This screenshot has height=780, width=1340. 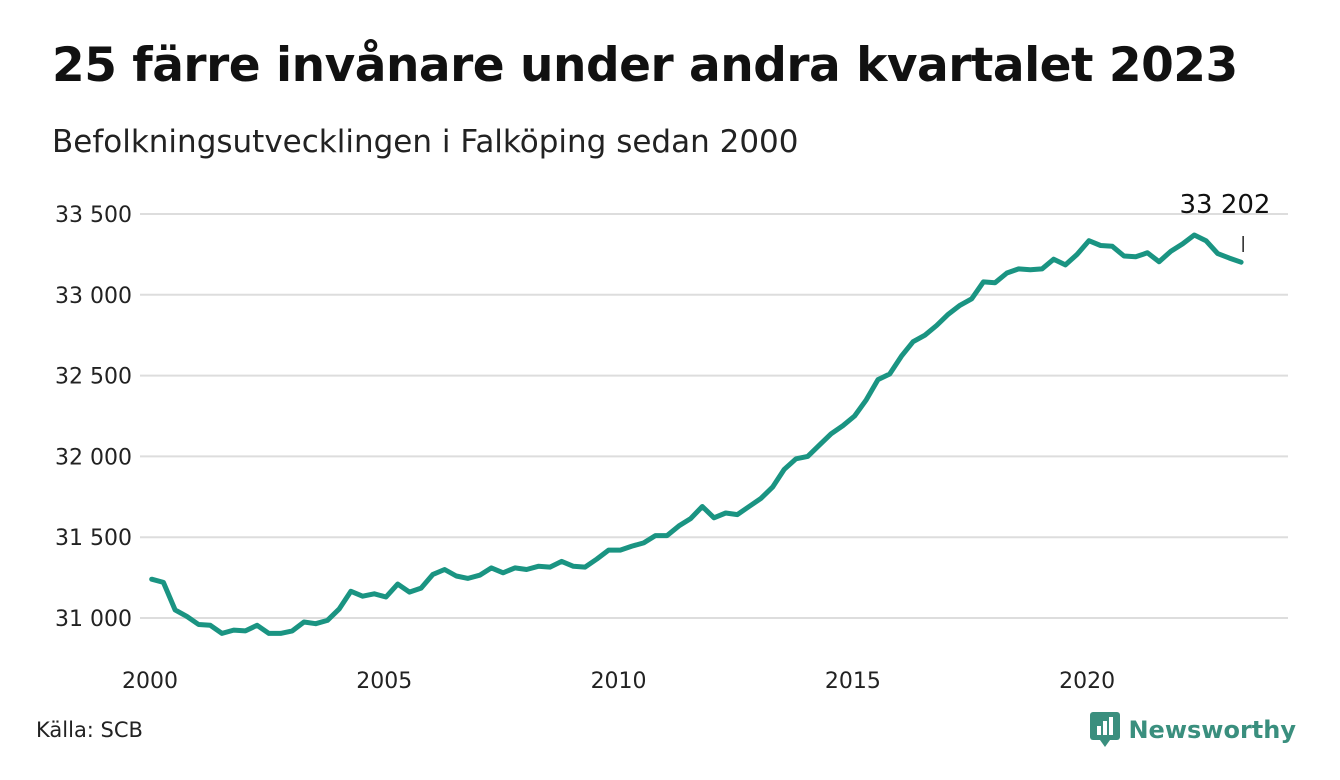 I want to click on y-tick-label: 31 000, so click(x=93, y=619).